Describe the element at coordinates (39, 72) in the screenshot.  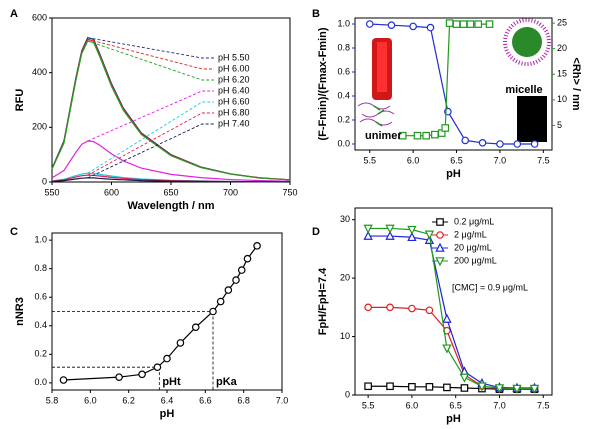
I see `y-tick-label: 400` at that location.